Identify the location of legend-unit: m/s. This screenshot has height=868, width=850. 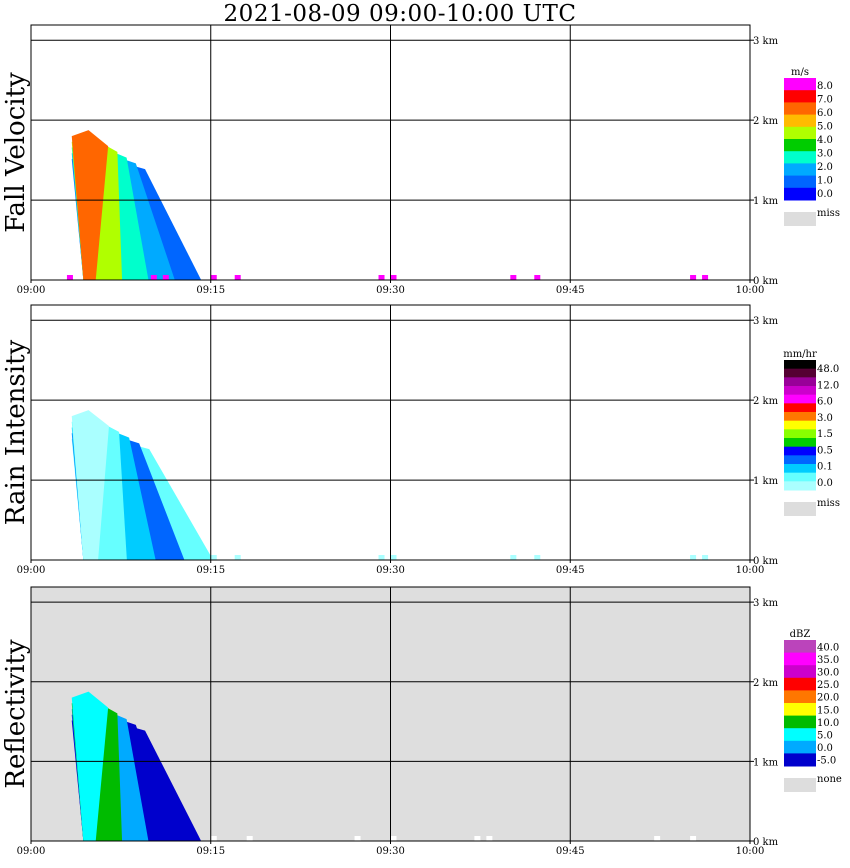
(800, 72).